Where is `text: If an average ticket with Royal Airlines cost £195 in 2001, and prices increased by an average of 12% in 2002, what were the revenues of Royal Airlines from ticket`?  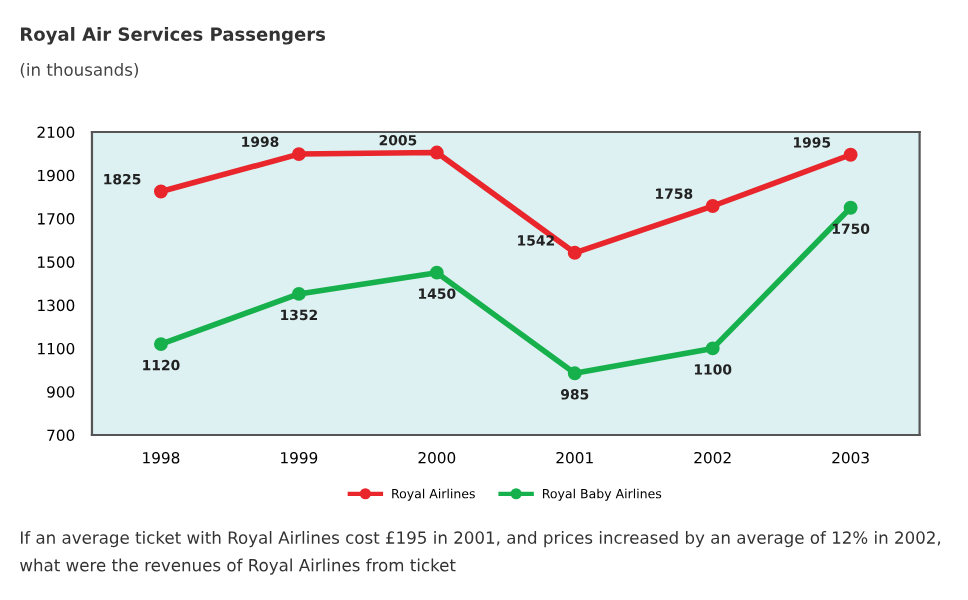 text: If an average ticket with Royal Airlines cost £195 in 2001, and prices increased by an average of 12% in 2002, what were the revenues of Royal Airlines from ticket is located at coordinates (480, 553).